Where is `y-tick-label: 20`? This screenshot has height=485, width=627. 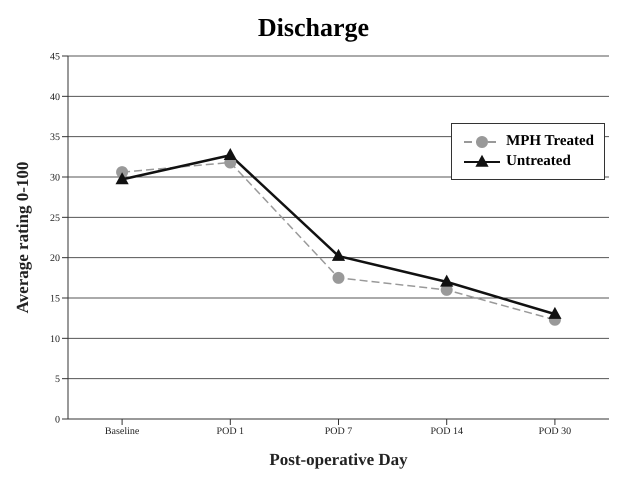 y-tick-label: 20 is located at coordinates (55, 258).